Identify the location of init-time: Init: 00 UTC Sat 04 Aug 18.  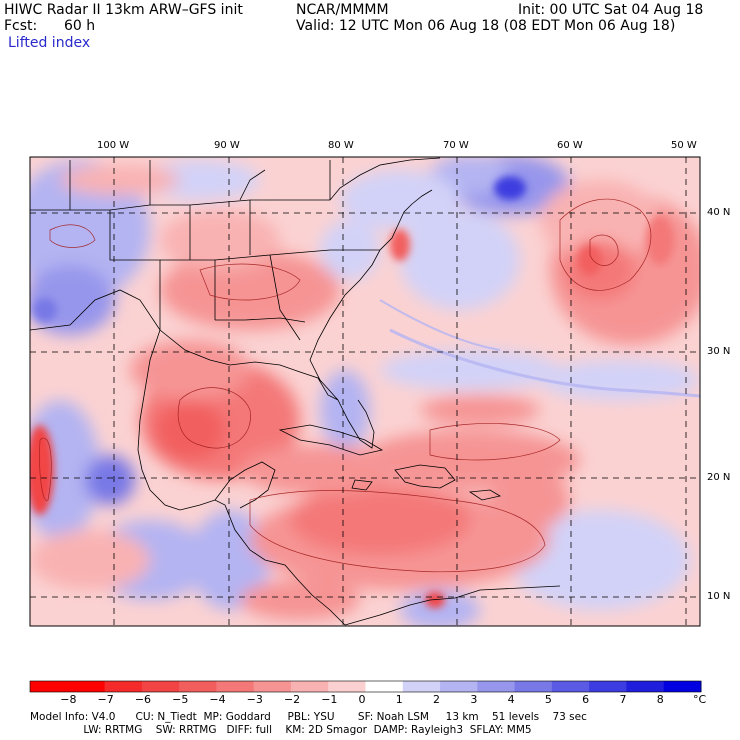
(611, 10).